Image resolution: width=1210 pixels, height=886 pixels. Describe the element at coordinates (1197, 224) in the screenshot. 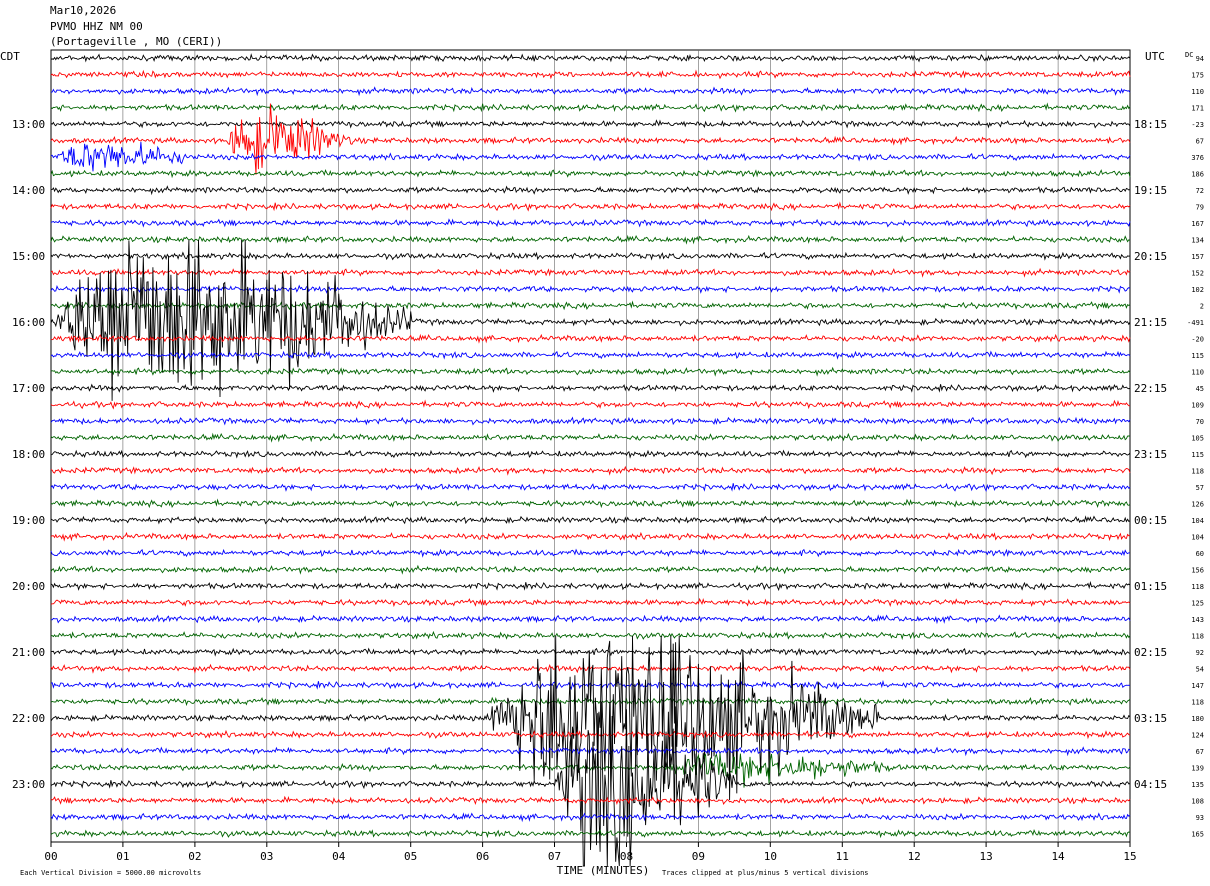

I see `dc-offset-label: 167` at that location.